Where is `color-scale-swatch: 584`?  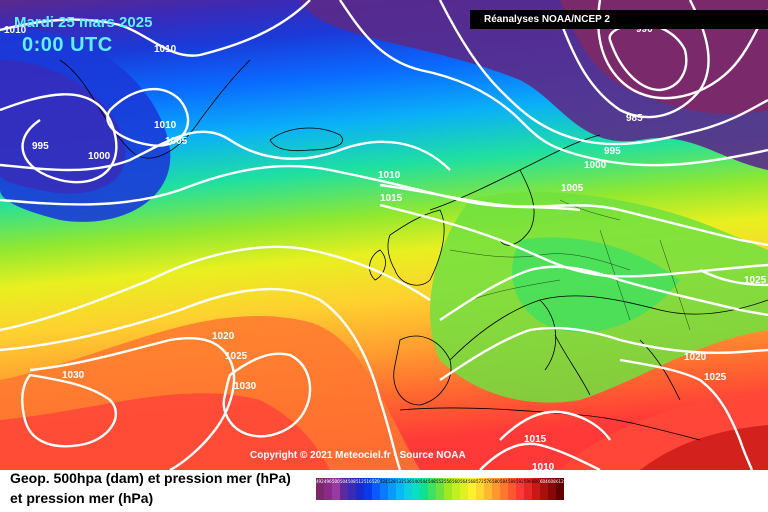 color-scale-swatch: 584 is located at coordinates (504, 489).